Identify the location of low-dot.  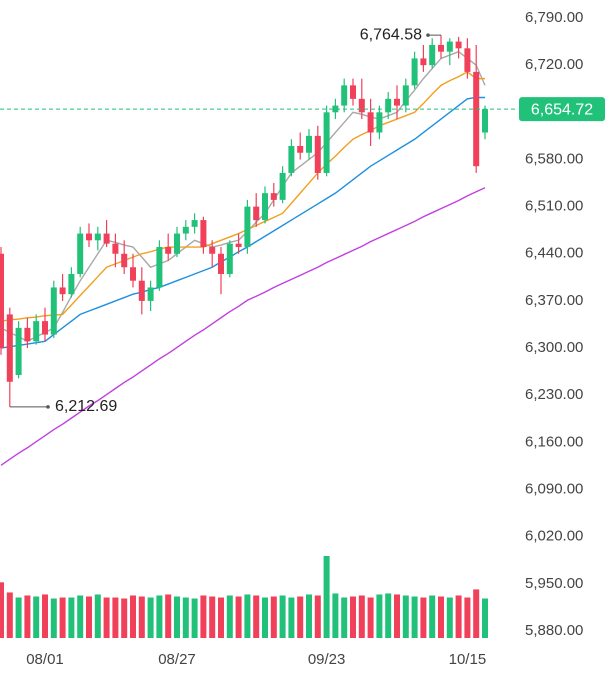
(48, 407).